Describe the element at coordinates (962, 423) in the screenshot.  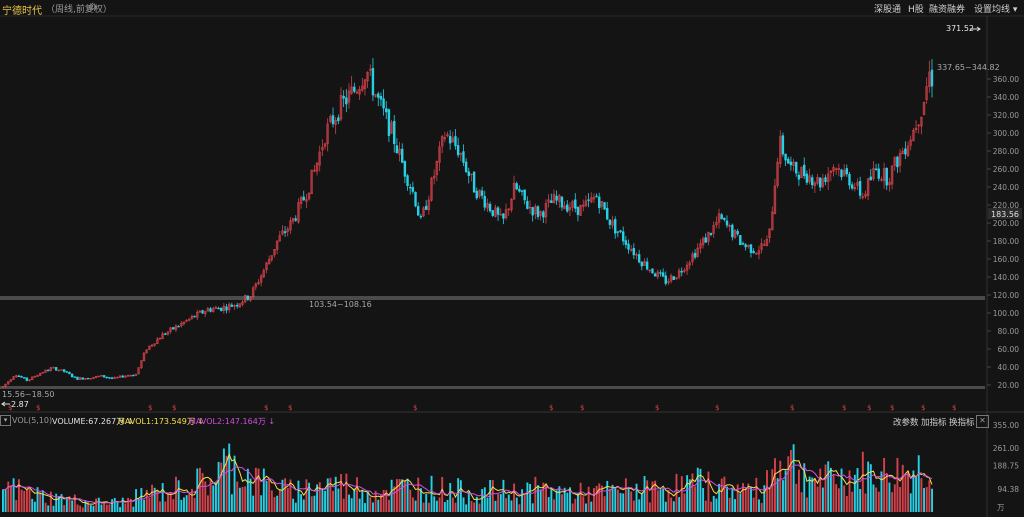
I see `switch-indicator-button: 换指标` at that location.